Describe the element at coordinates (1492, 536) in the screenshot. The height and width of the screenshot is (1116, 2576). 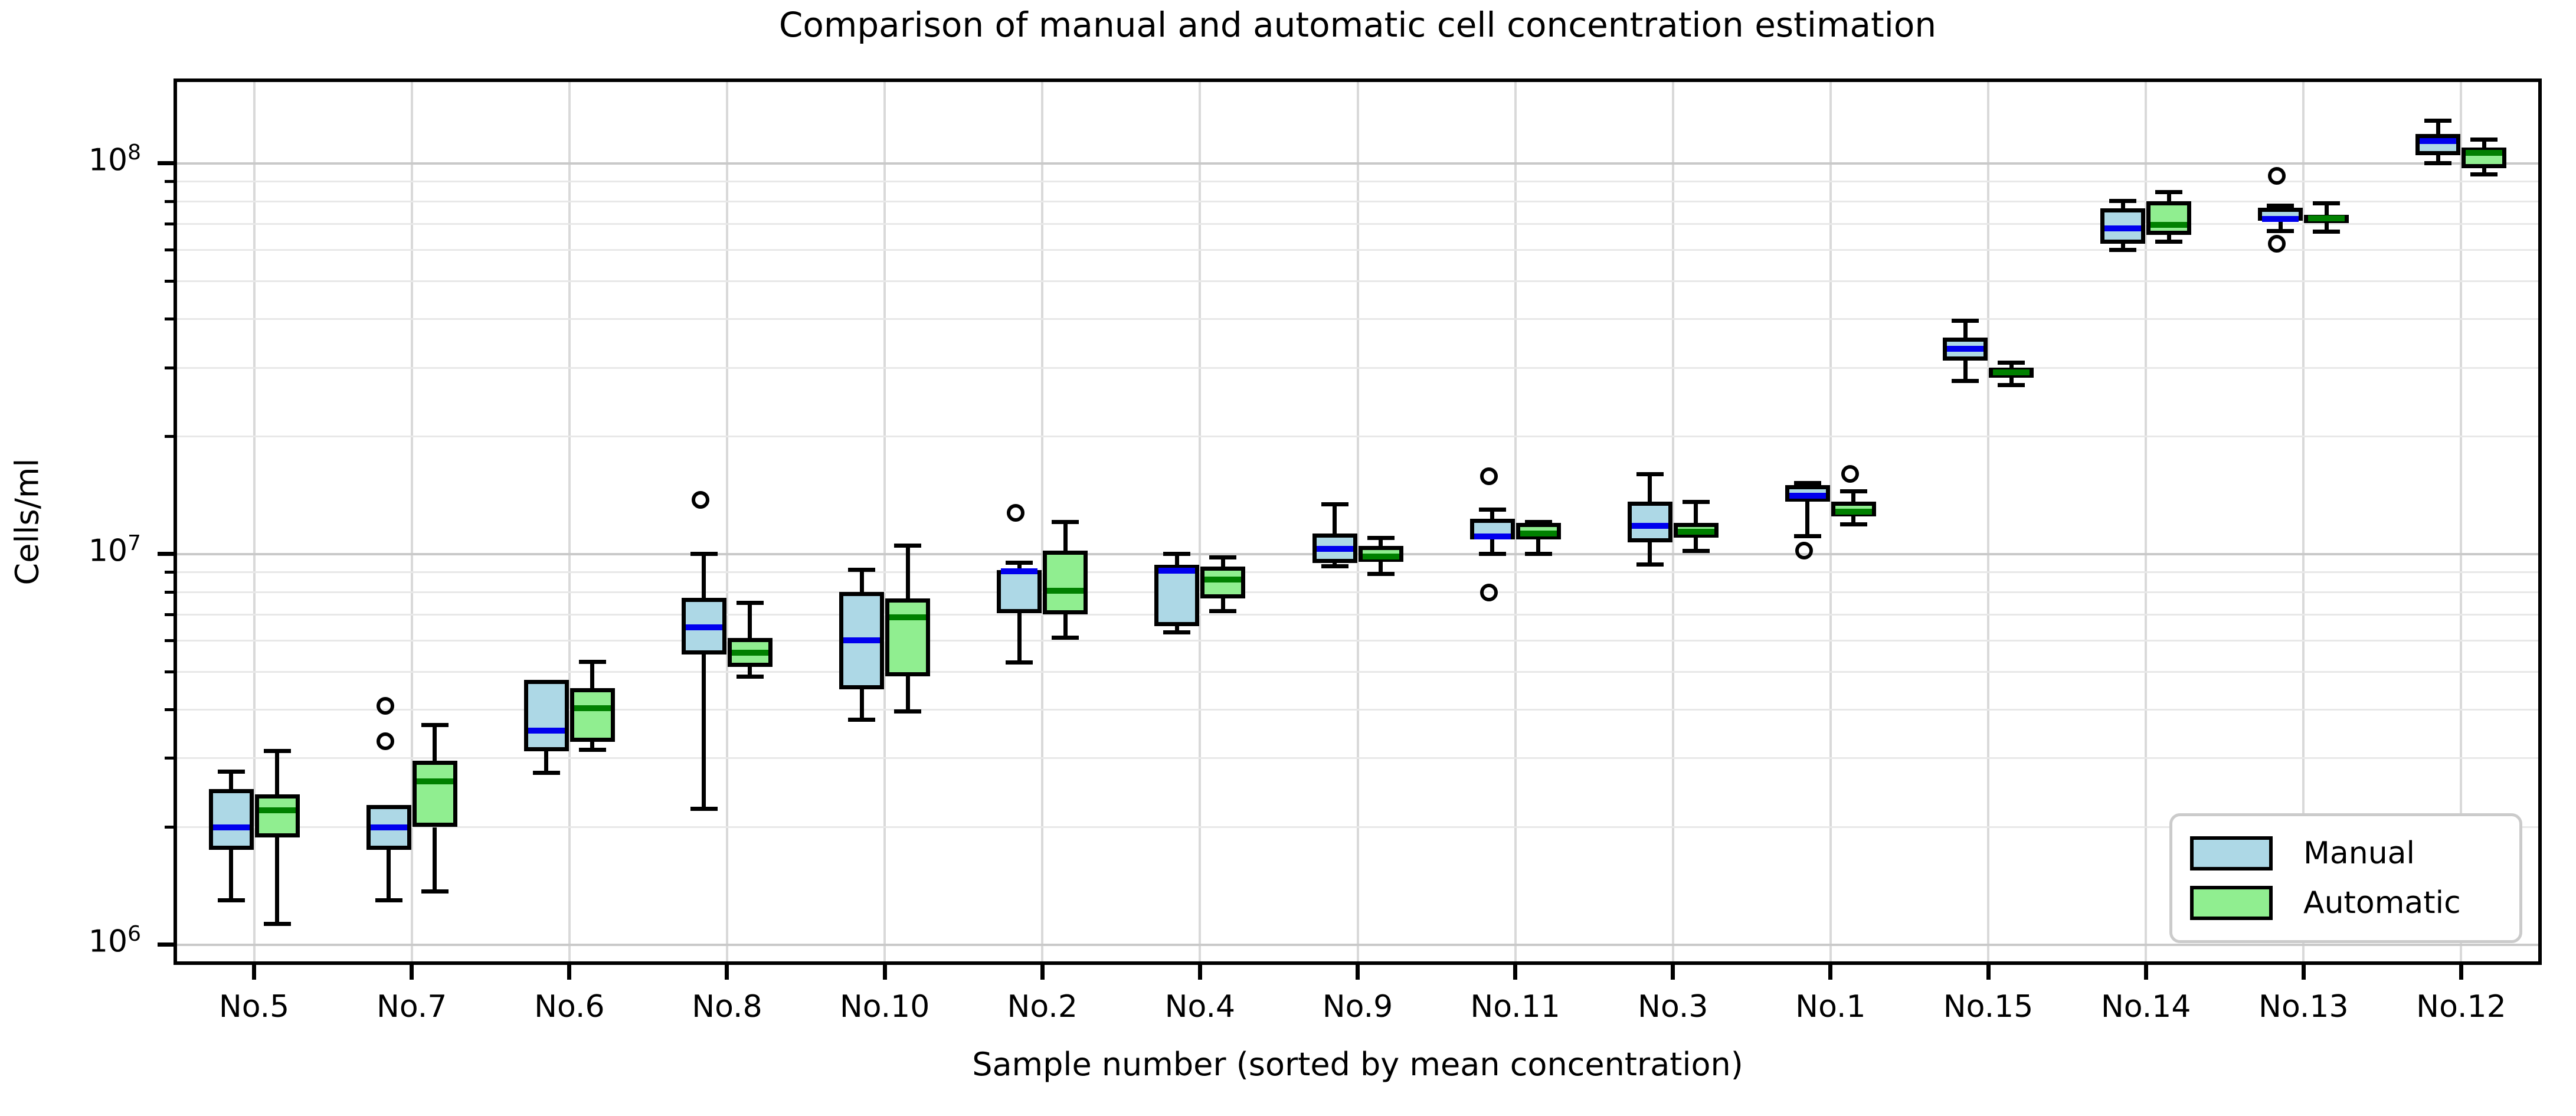
I see `median-manual-No.11` at that location.